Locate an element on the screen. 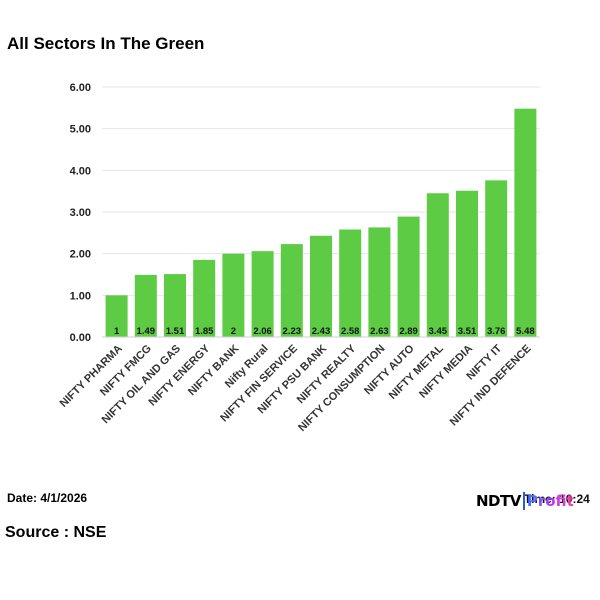  data-label: 2.23 is located at coordinates (292, 331).